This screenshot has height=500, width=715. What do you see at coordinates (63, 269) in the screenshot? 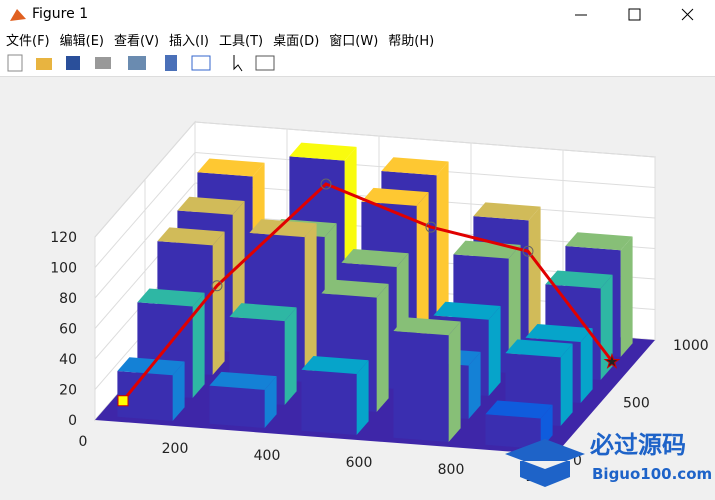
I see `z-tick-label: 100` at bounding box center [63, 269].